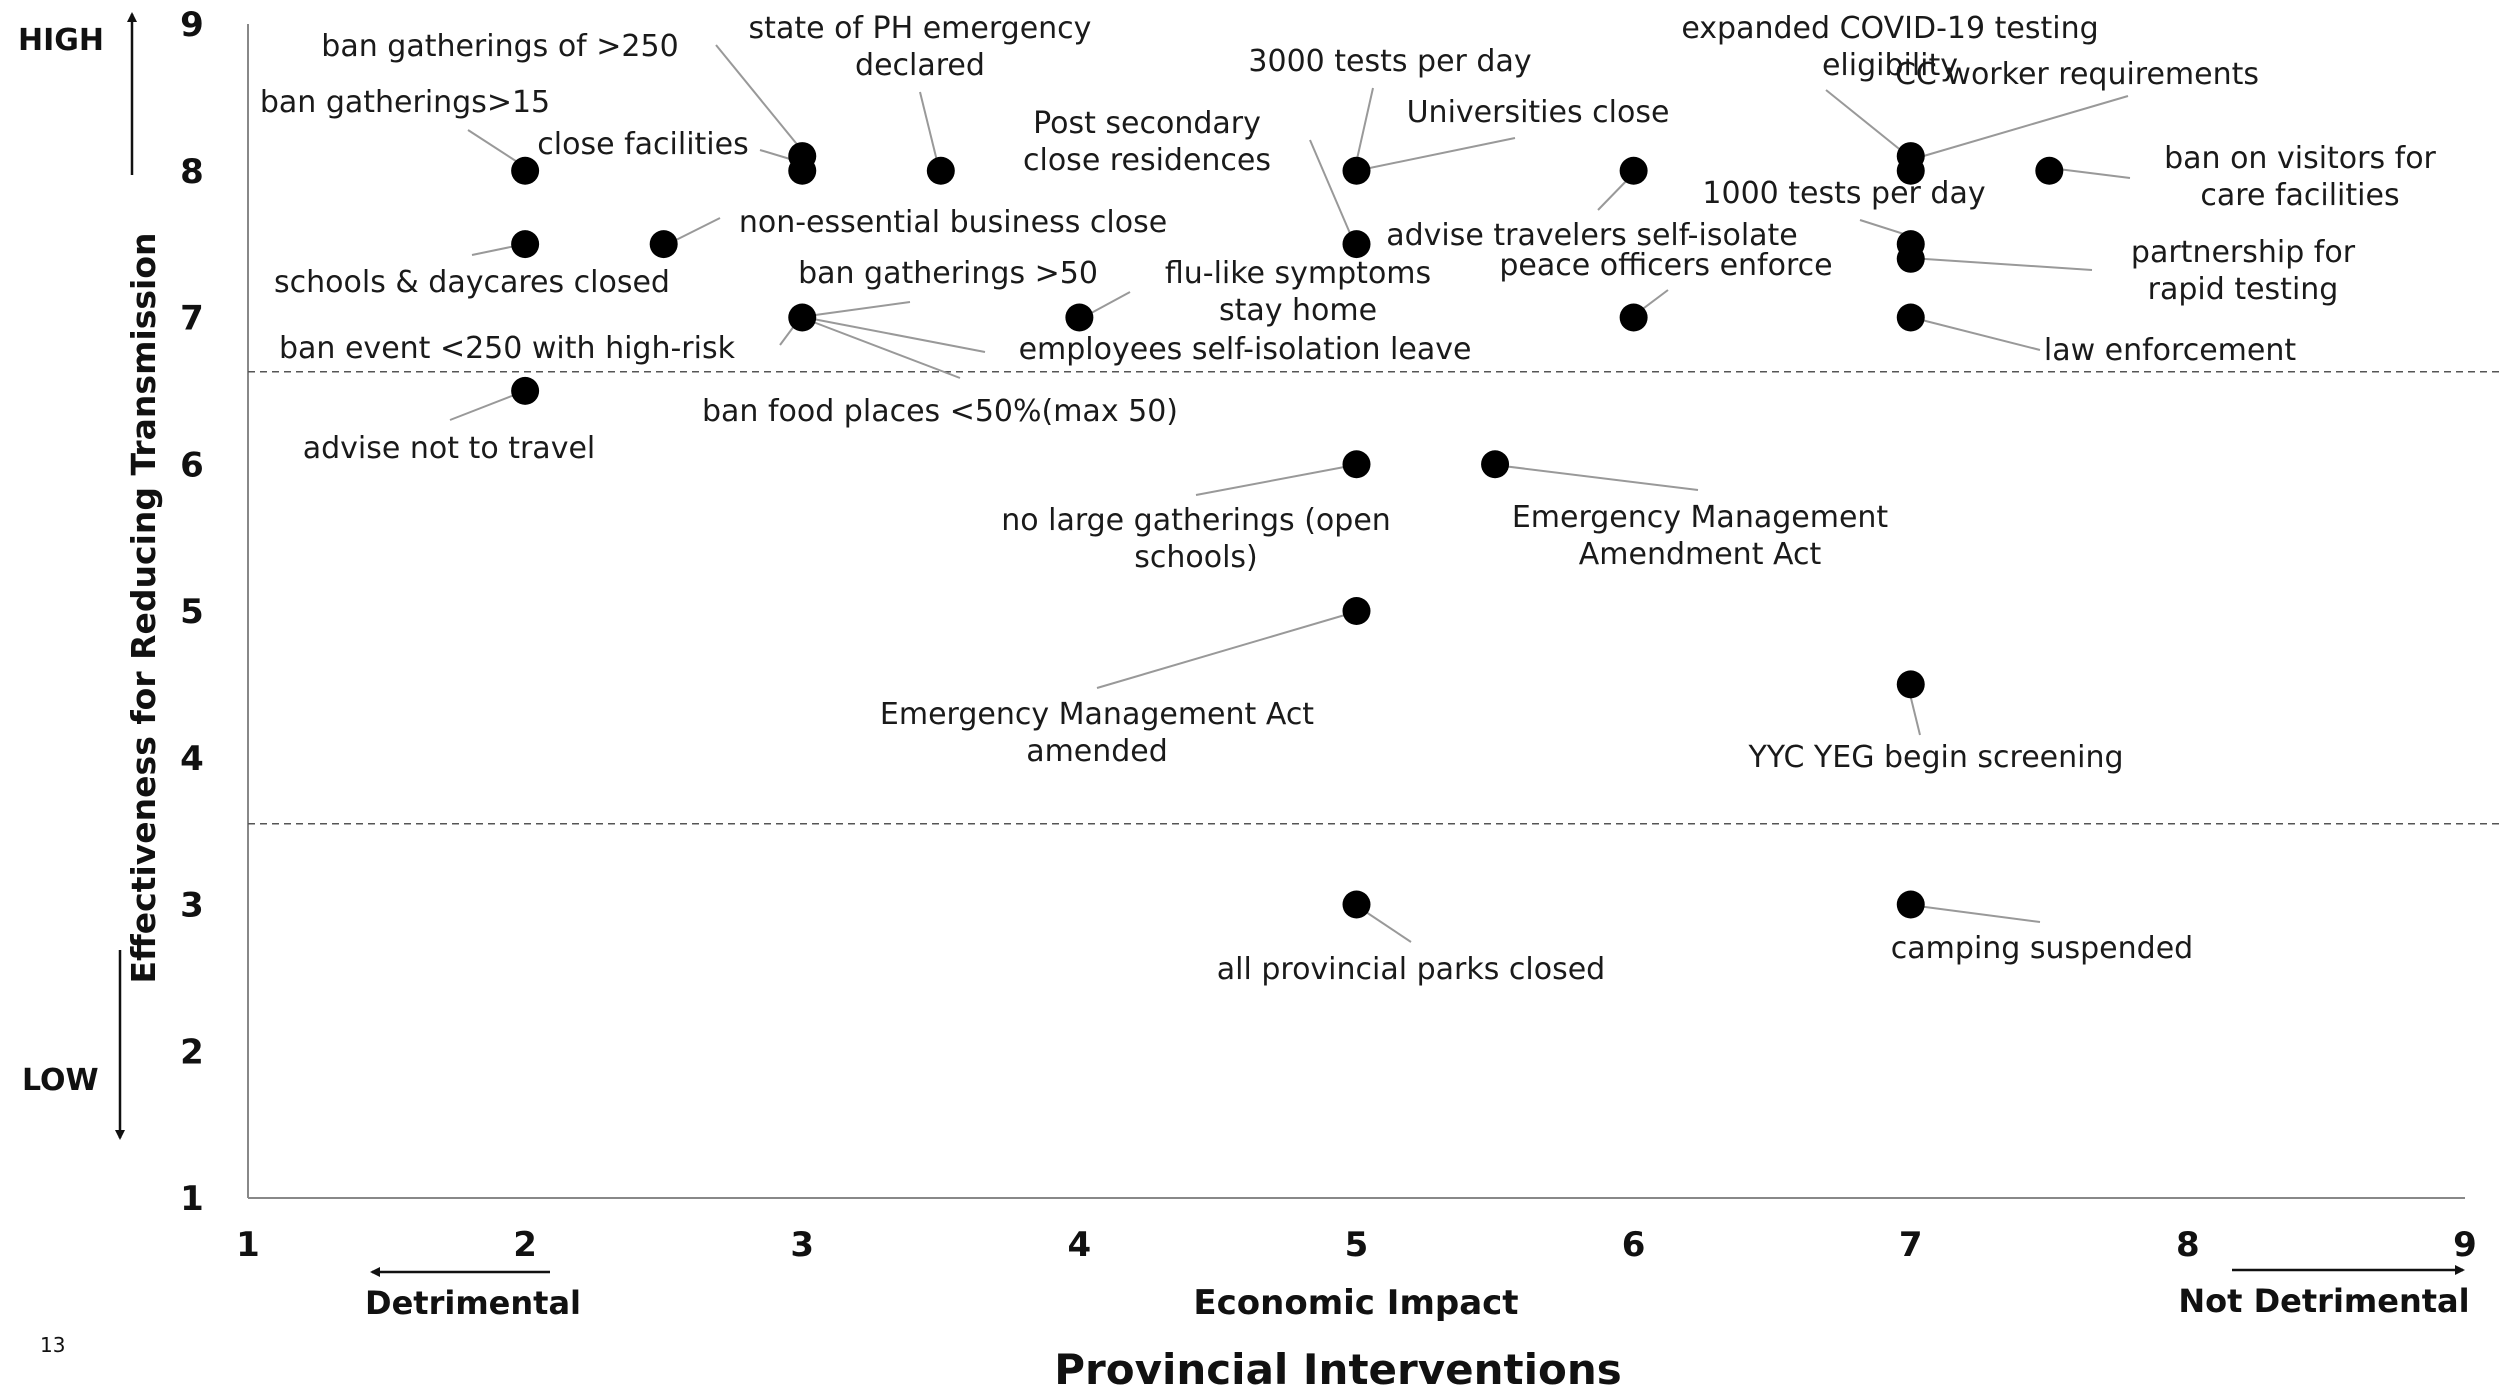  Describe the element at coordinates (405, 102) in the screenshot. I see `point-label: ban gatherings>15` at that location.